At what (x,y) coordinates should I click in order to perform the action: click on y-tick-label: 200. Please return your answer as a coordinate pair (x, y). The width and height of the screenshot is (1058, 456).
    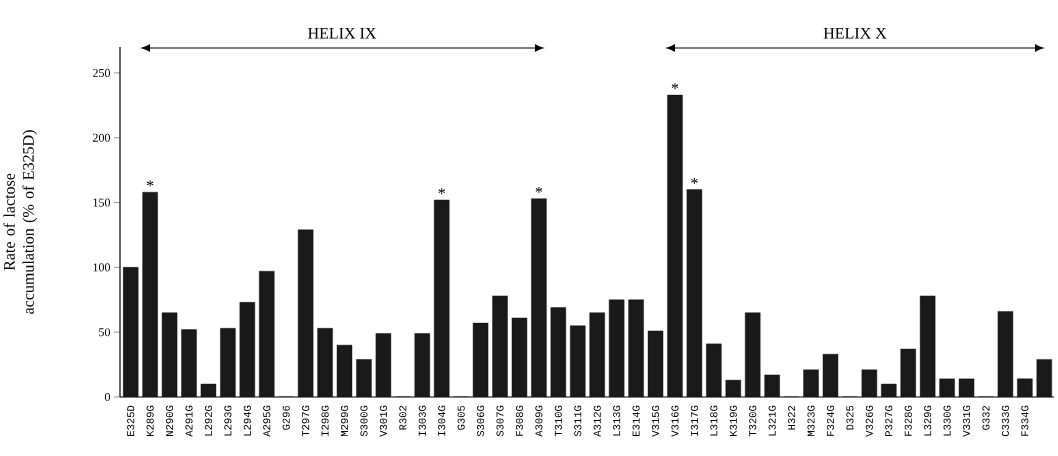
    Looking at the image, I should click on (101, 137).